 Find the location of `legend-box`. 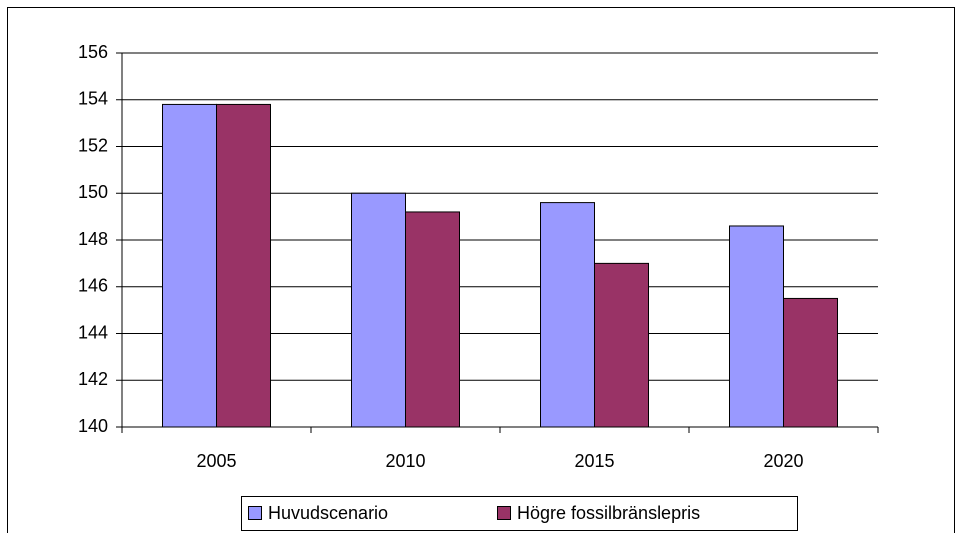

legend-box is located at coordinates (519, 513).